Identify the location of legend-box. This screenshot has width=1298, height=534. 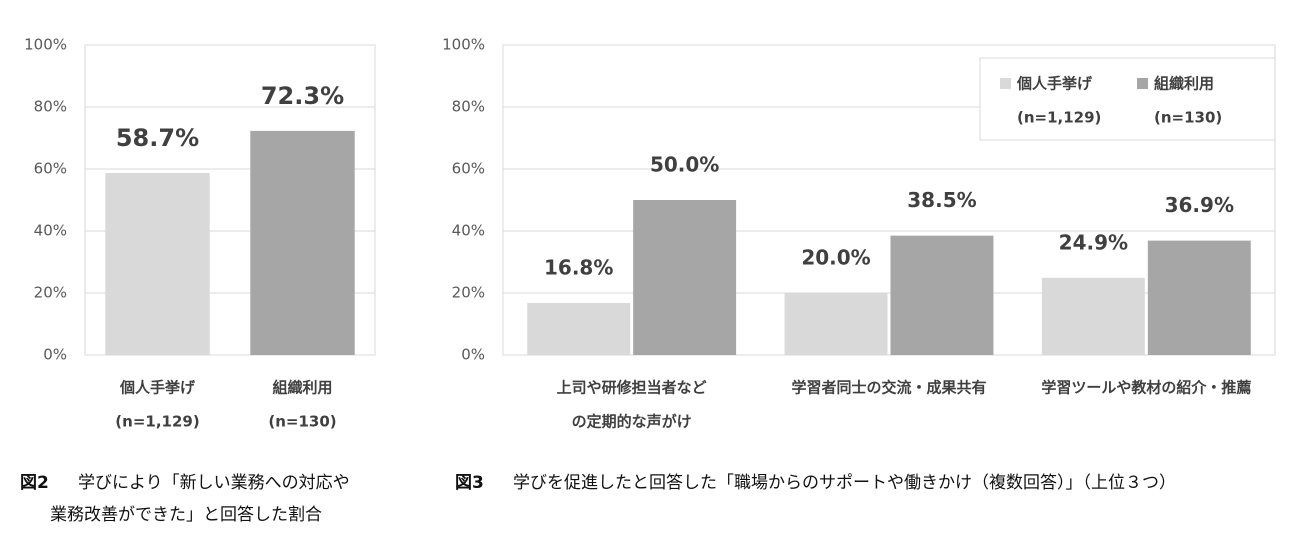
(1127, 99).